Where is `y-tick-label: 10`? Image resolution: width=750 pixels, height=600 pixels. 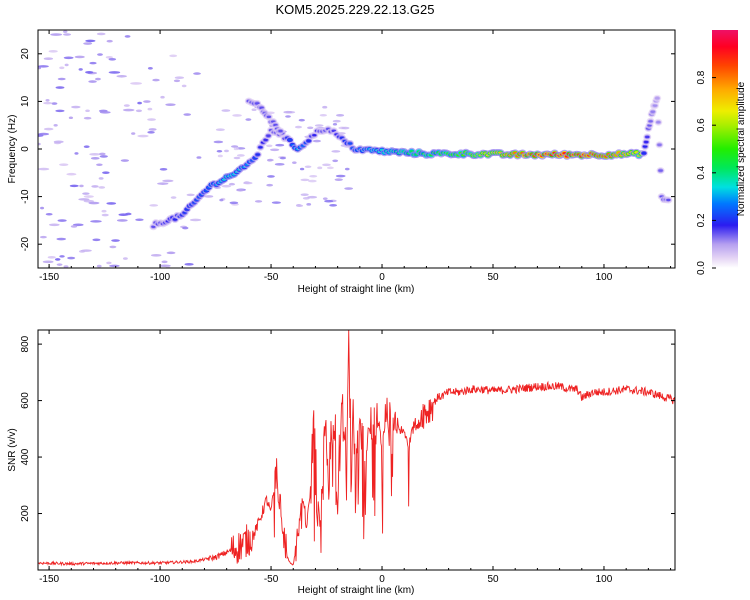 y-tick-label: 10 is located at coordinates (25, 101).